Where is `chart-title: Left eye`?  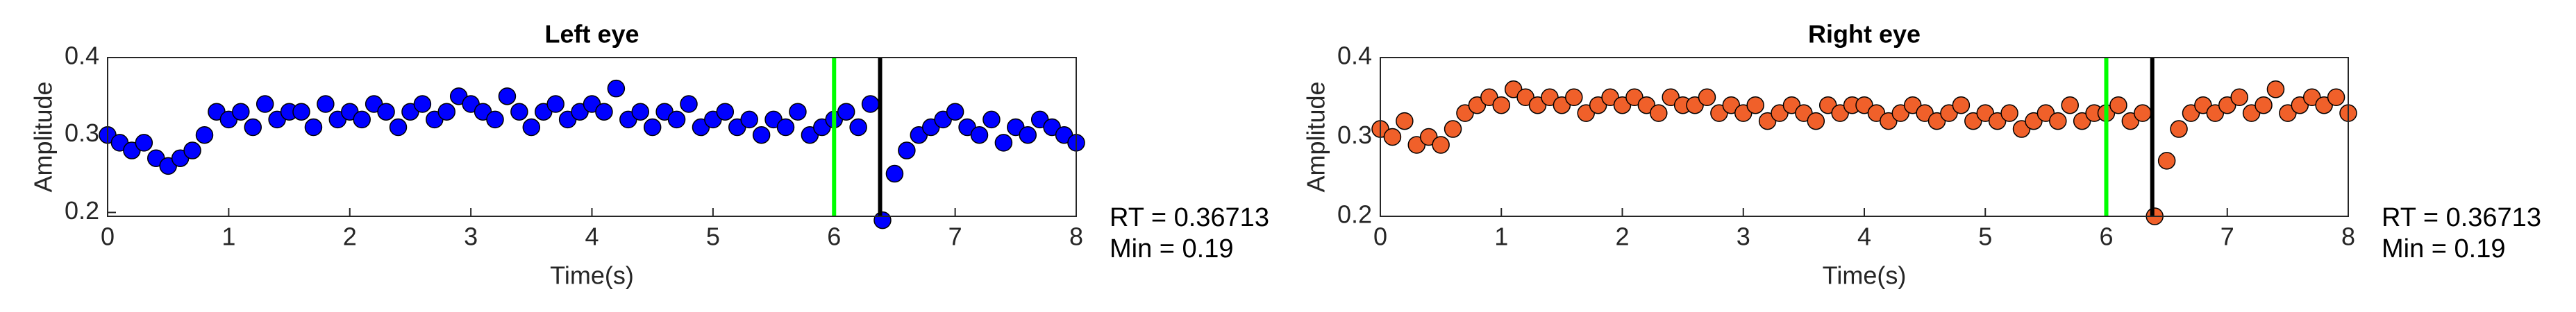 chart-title: Left eye is located at coordinates (591, 34).